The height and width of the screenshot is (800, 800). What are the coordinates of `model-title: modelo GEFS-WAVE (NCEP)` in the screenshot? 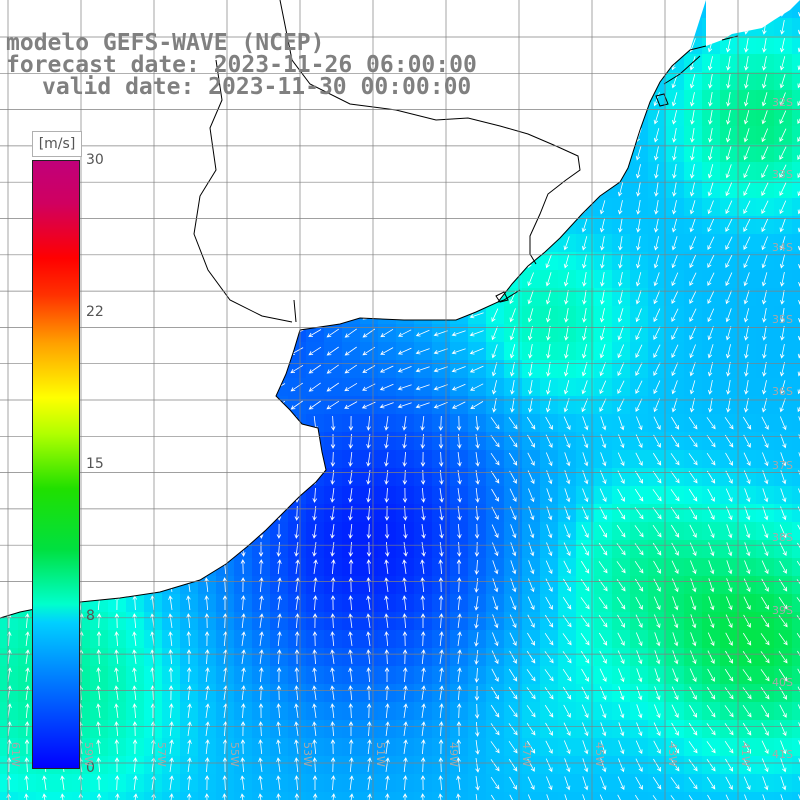 It's located at (165, 43).